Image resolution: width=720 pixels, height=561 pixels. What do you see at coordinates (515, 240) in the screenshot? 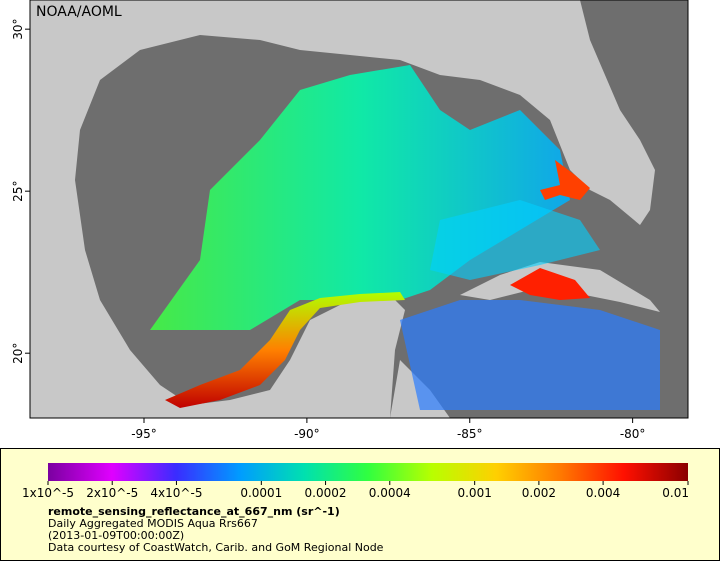
I see `data-strait` at bounding box center [515, 240].